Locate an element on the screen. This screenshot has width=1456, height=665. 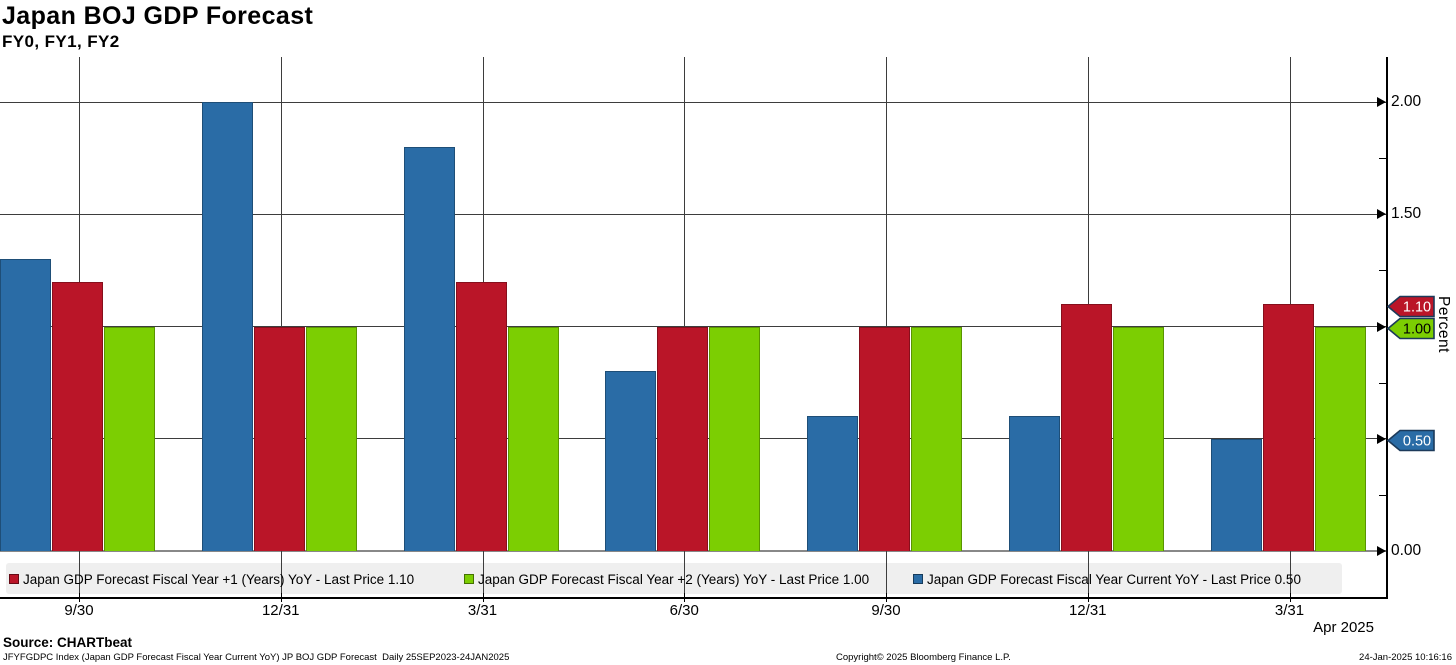
chart-subtitle: FY0, FY1, FY2 is located at coordinates (61, 41).